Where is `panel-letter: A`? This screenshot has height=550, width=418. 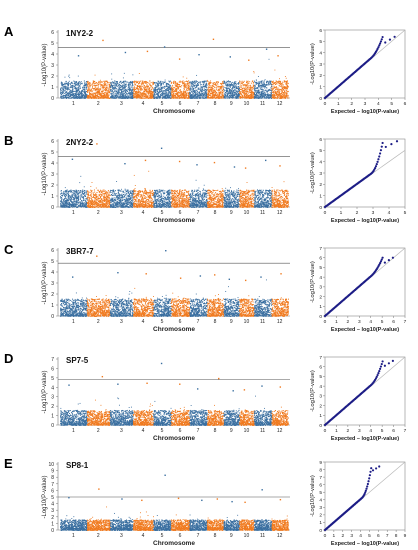 panel-letter: A is located at coordinates (9, 31).